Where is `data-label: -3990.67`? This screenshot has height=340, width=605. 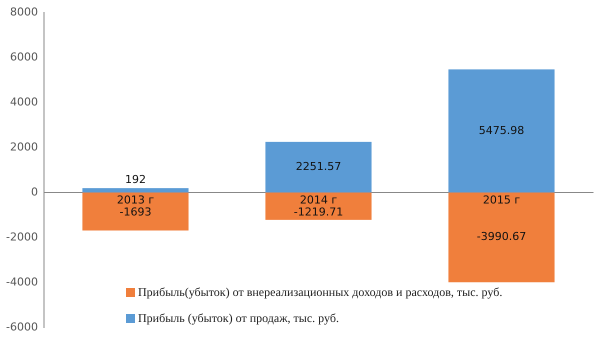
data-label: -3990.67 is located at coordinates (501, 237).